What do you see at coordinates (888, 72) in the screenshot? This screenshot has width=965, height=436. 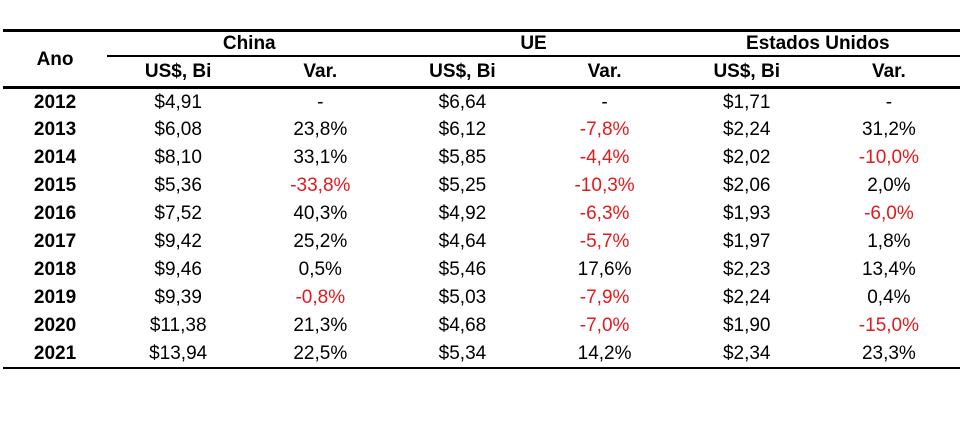 I see `eua-var-header: Var.` at bounding box center [888, 72].